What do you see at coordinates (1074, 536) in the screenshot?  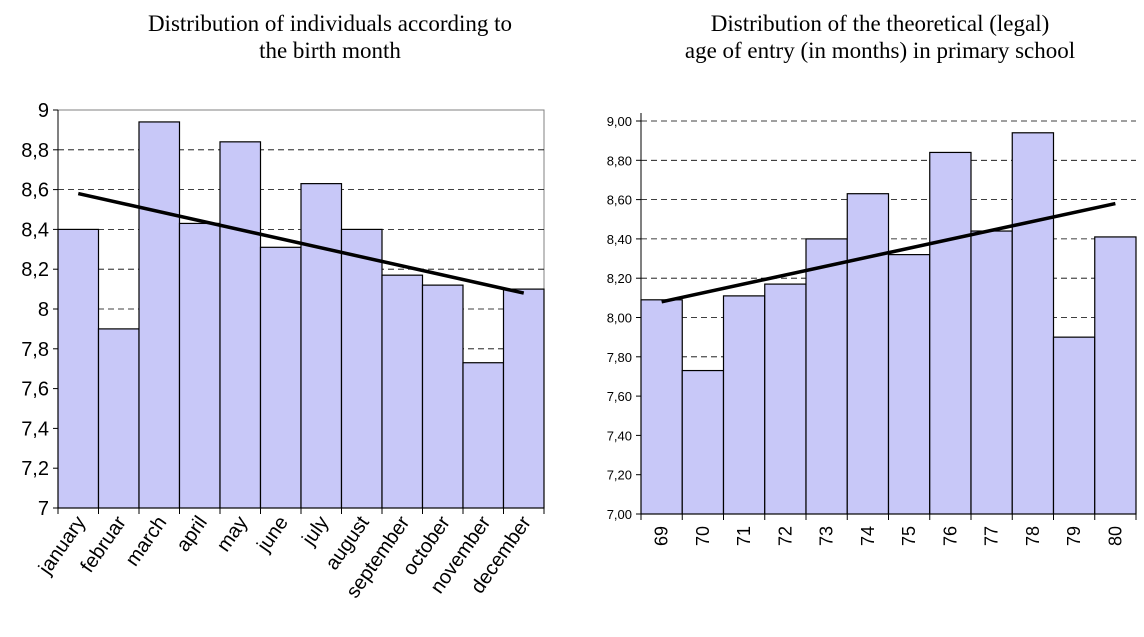 I see `x-tick-label: 79` at bounding box center [1074, 536].